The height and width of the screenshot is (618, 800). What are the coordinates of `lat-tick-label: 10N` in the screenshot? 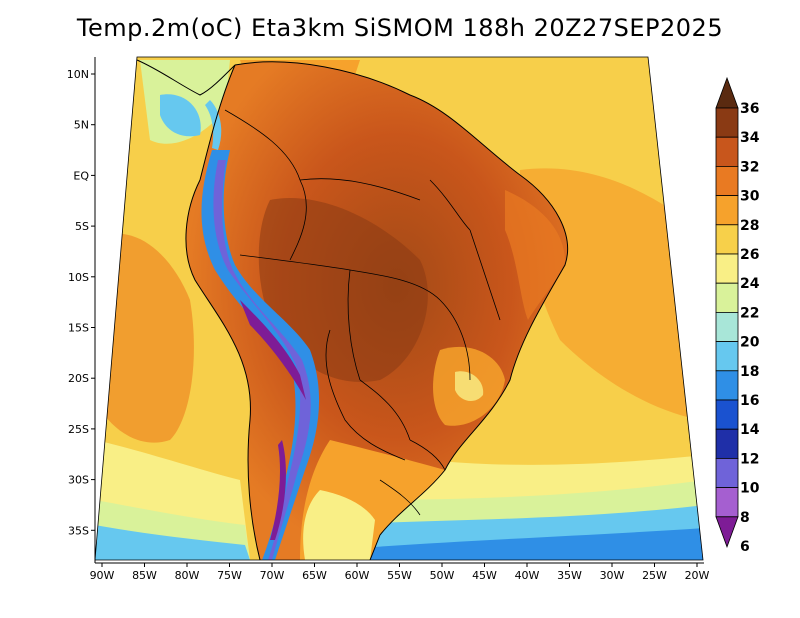 It's located at (78, 74).